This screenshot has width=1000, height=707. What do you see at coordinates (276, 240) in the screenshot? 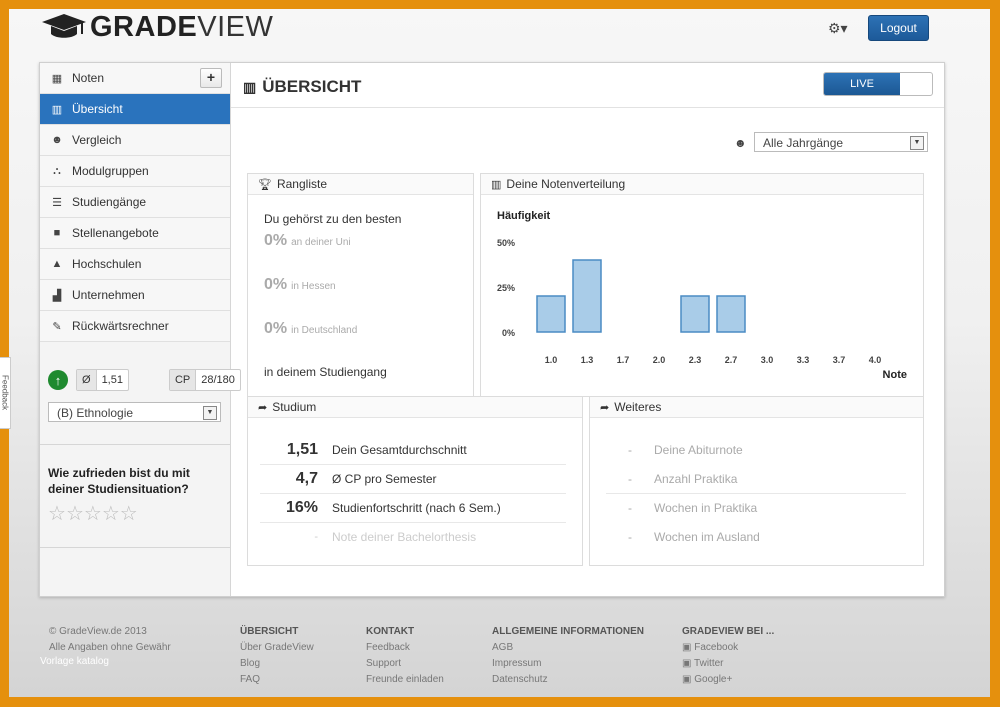
I see `rank-uni-value: 0%` at bounding box center [276, 240].